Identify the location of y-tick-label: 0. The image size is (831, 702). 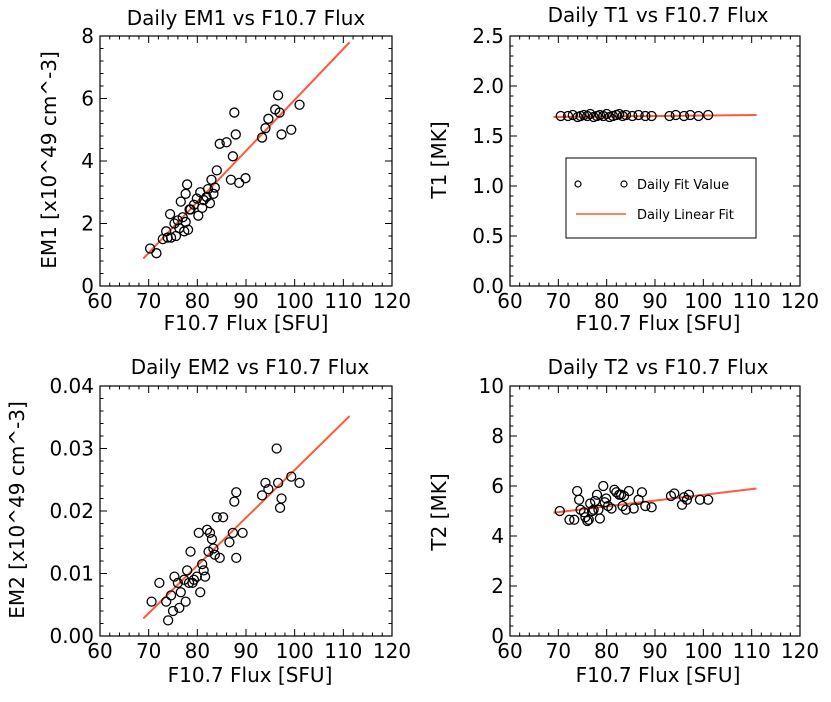
(497, 636).